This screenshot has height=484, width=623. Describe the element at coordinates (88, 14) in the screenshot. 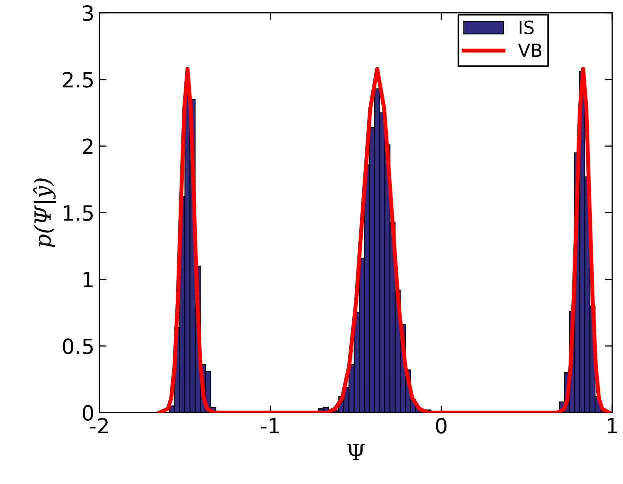

I see `y-tick-label: 3` at that location.